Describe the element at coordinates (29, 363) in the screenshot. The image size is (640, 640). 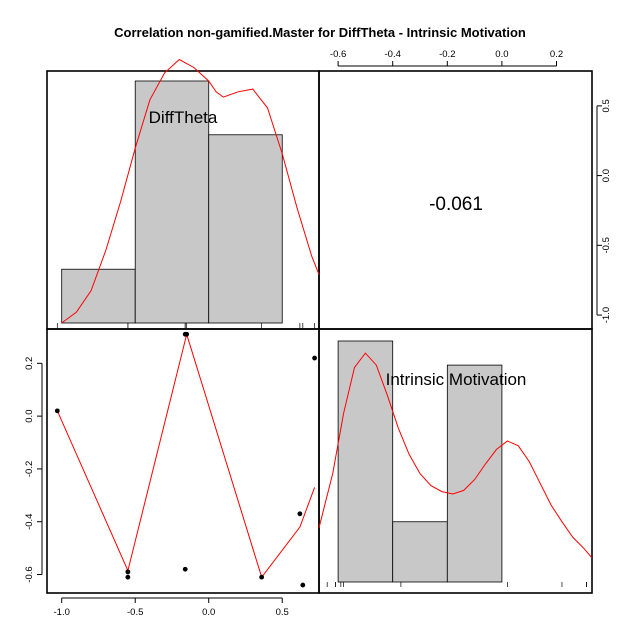
I see `y-axis-tick-label: 0.2` at that location.